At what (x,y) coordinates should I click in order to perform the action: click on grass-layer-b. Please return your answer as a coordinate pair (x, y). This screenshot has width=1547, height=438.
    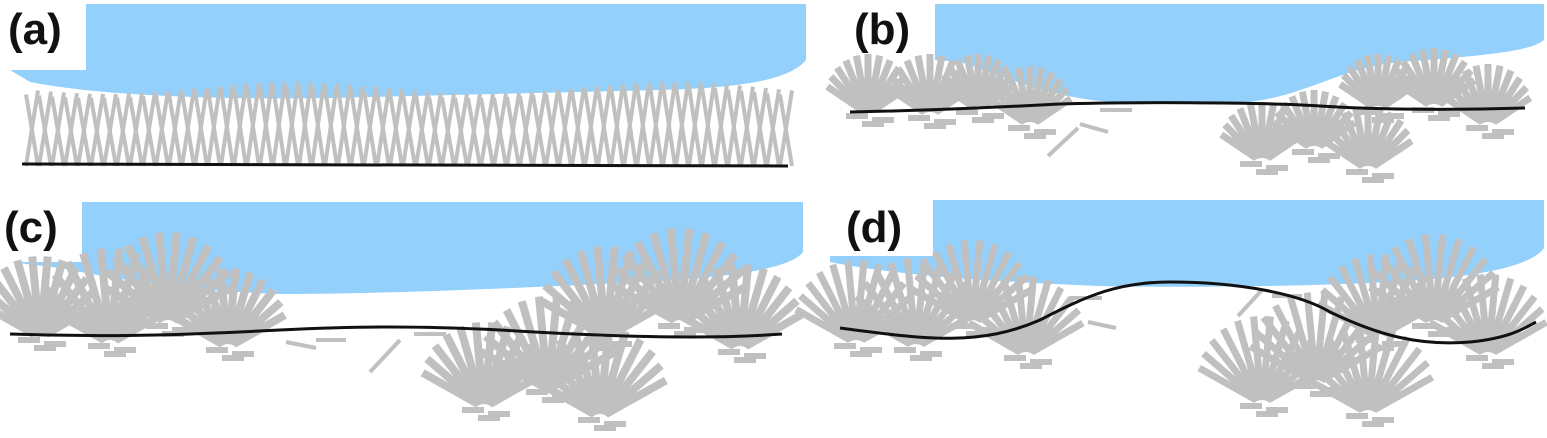
    Looking at the image, I should click on (1179, 115).